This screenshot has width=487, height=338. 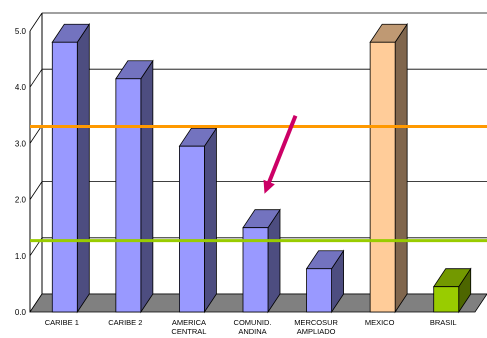 I want to click on x-tick-label: MERCOSUR AMPLIADO, so click(x=316, y=327).